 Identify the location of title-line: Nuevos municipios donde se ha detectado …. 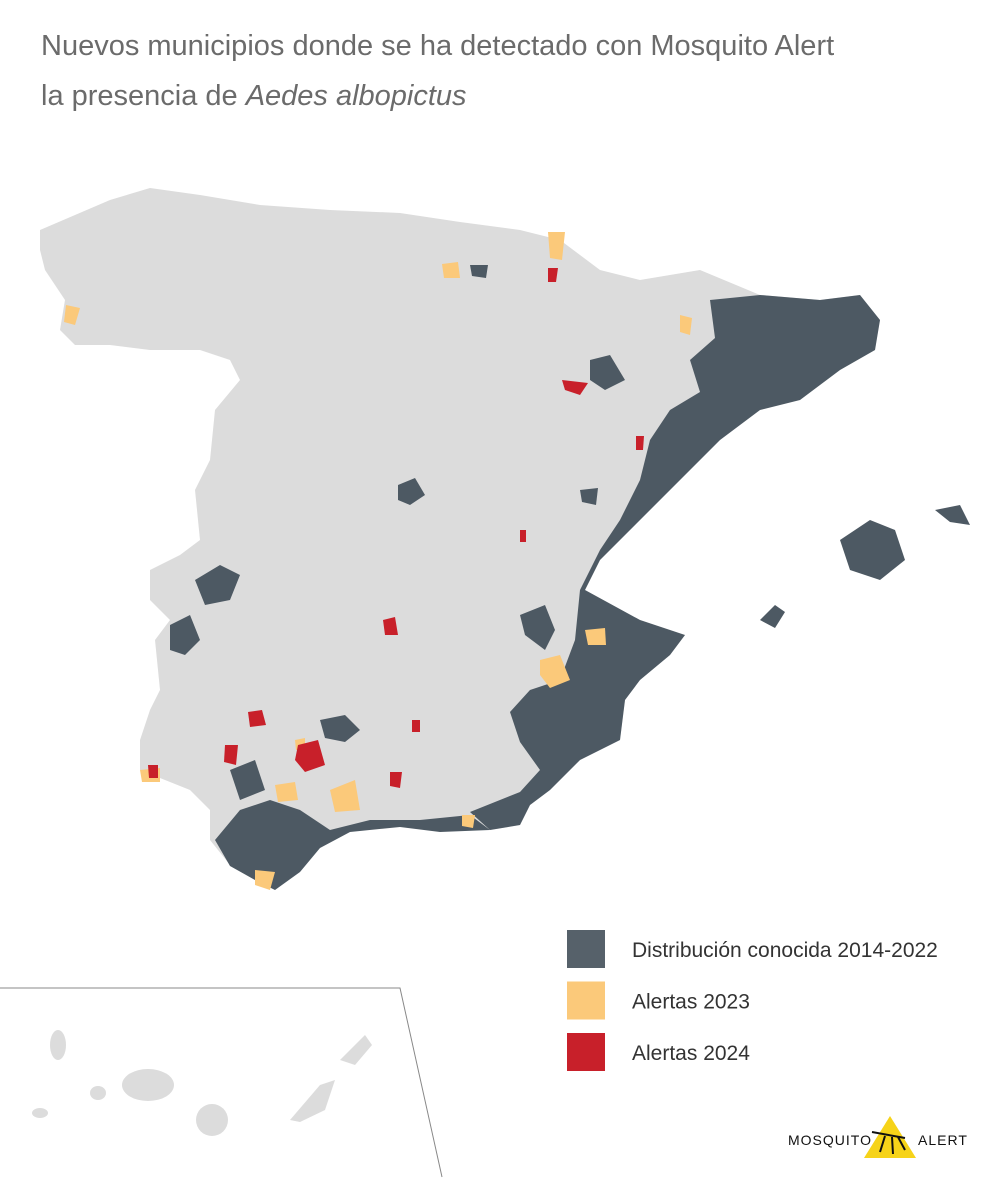
(438, 46).